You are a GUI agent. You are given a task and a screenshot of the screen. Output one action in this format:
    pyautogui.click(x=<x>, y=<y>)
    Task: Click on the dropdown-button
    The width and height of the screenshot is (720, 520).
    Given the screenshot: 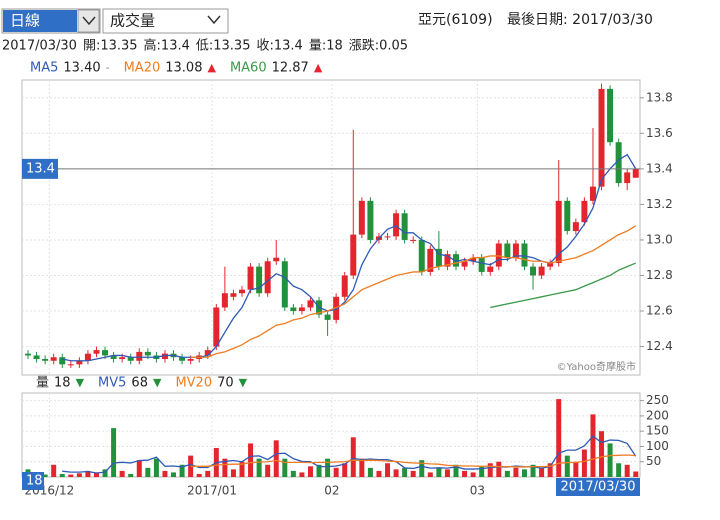 What is the action you would take?
    pyautogui.click(x=88, y=21)
    